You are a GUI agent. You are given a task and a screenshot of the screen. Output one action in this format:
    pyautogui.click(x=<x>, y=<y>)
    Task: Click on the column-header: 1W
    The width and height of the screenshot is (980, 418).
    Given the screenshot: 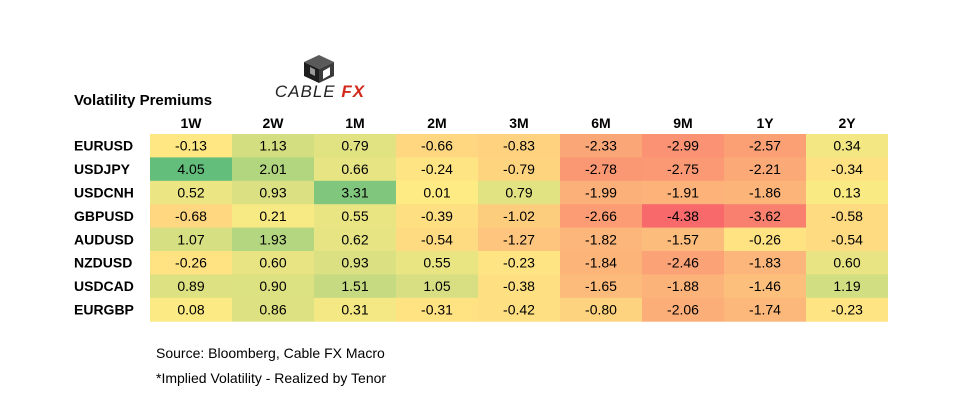 What is the action you would take?
    pyautogui.click(x=192, y=123)
    